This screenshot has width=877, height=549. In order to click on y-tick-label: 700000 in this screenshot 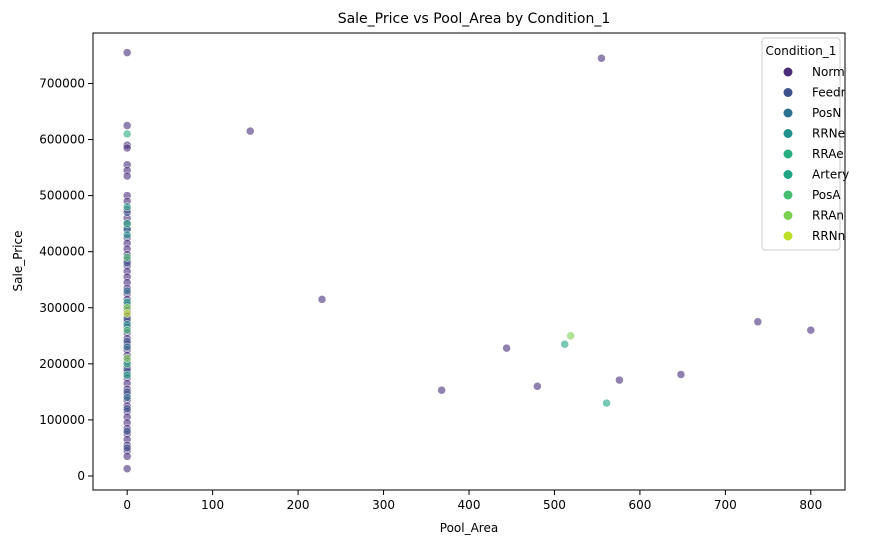, I will do `click(62, 83)`.